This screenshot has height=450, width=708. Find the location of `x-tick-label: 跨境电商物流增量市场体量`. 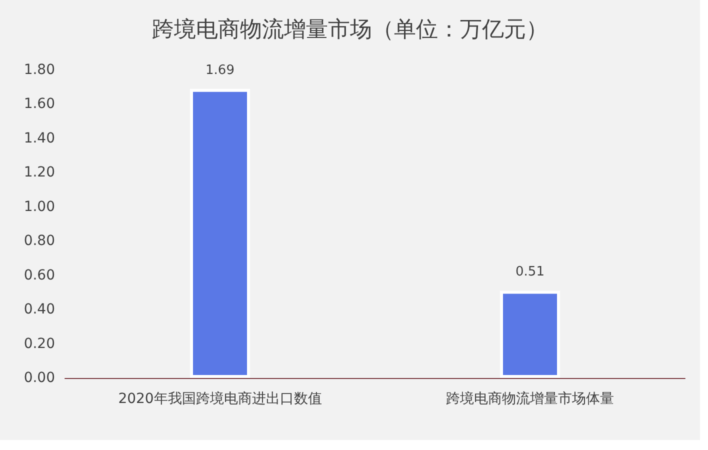

x-tick-label: 跨境电商物流增量市场体量 is located at coordinates (530, 399).